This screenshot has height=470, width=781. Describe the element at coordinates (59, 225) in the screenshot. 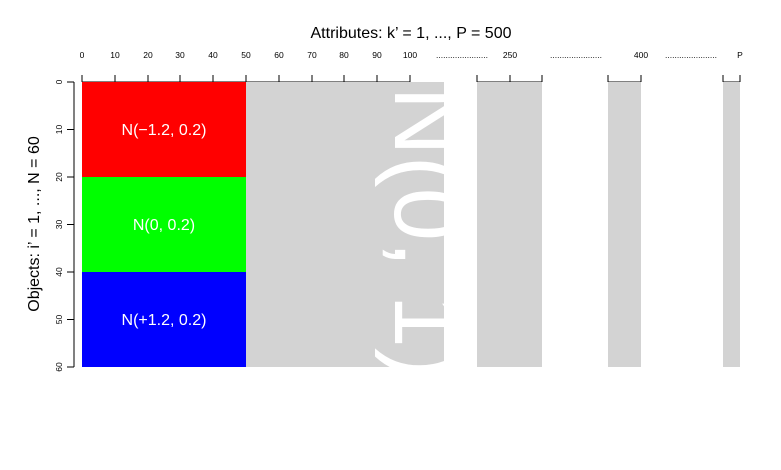

I see `left-tick-label: 30` at that location.